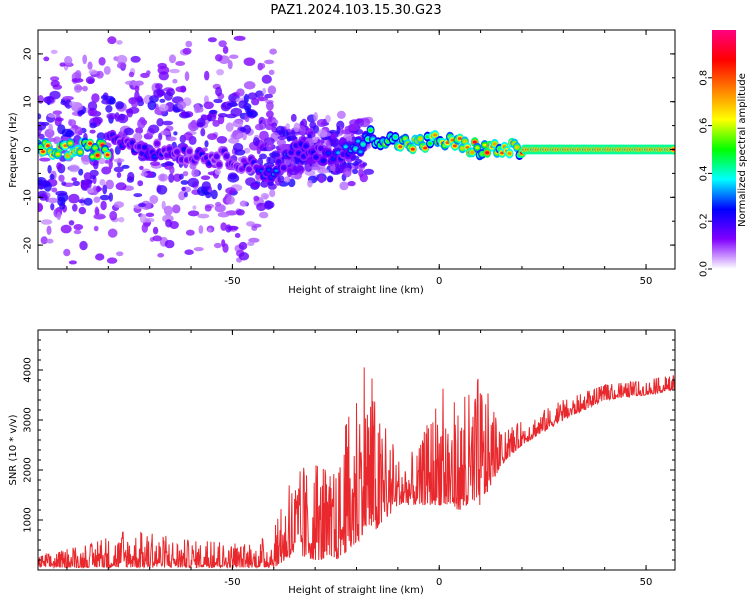  Describe the element at coordinates (28, 101) in the screenshot. I see `y-tick-label: 10` at that location.